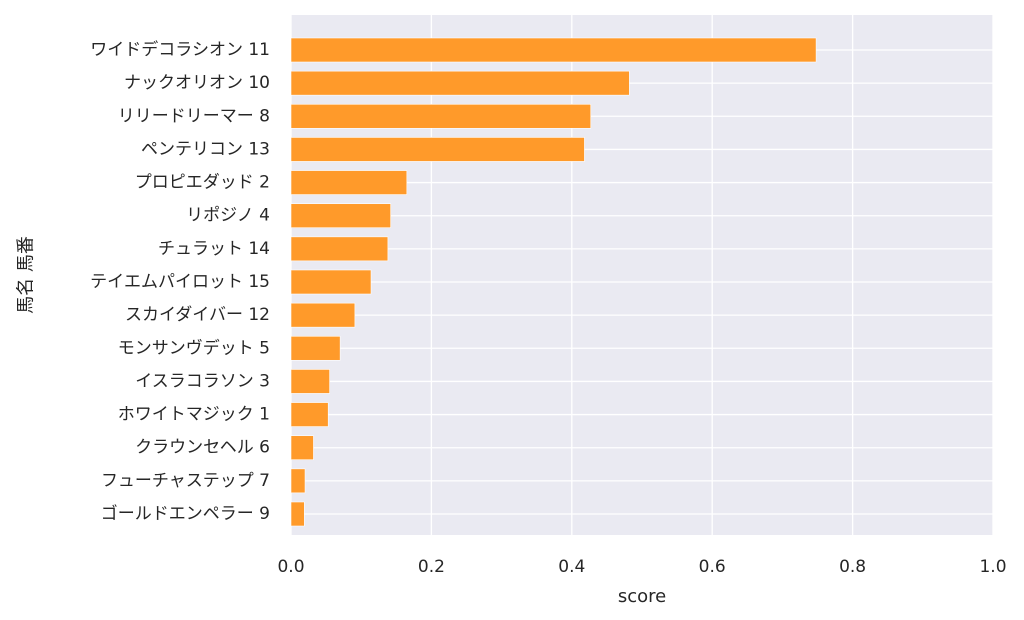 The height and width of the screenshot is (620, 1024). Describe the element at coordinates (180, 49) in the screenshot. I see `y-tick-label: ワイドデコラシオン 11` at that location.